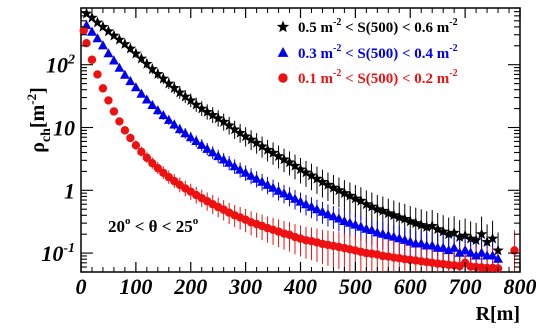 The height and width of the screenshot is (328, 536). I want to click on legend-label-series-3: 0.1 m-2 < S(500) < 0.2 m-2, so click(378, 77).